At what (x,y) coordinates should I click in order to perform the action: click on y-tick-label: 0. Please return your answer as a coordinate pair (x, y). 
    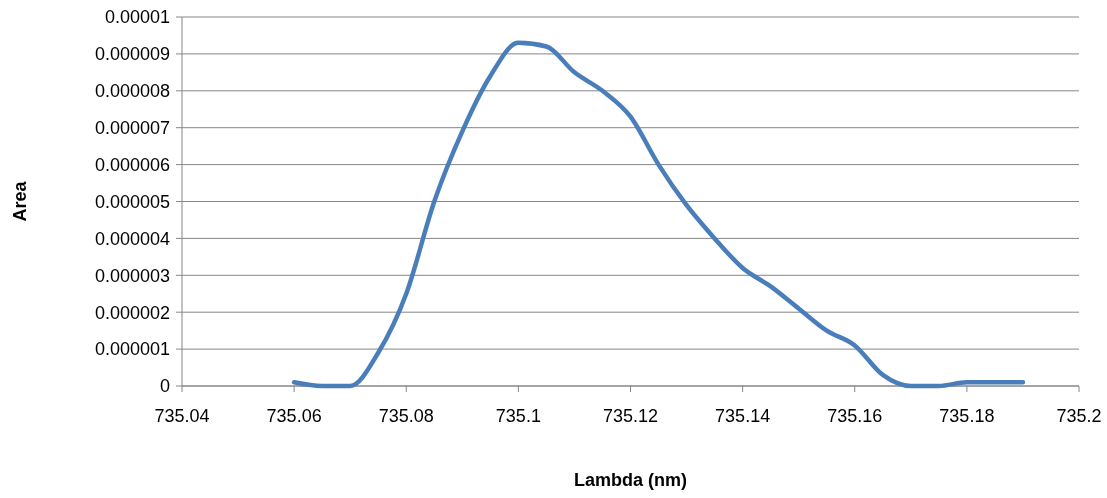
    Looking at the image, I should click on (164, 386).